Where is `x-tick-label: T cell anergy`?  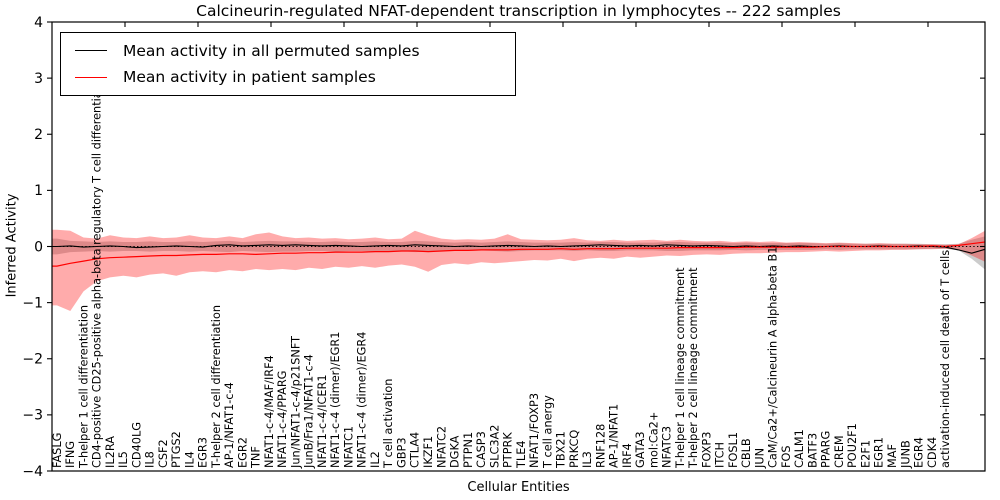
x-tick-label: T cell anergy is located at coordinates (547, 432).